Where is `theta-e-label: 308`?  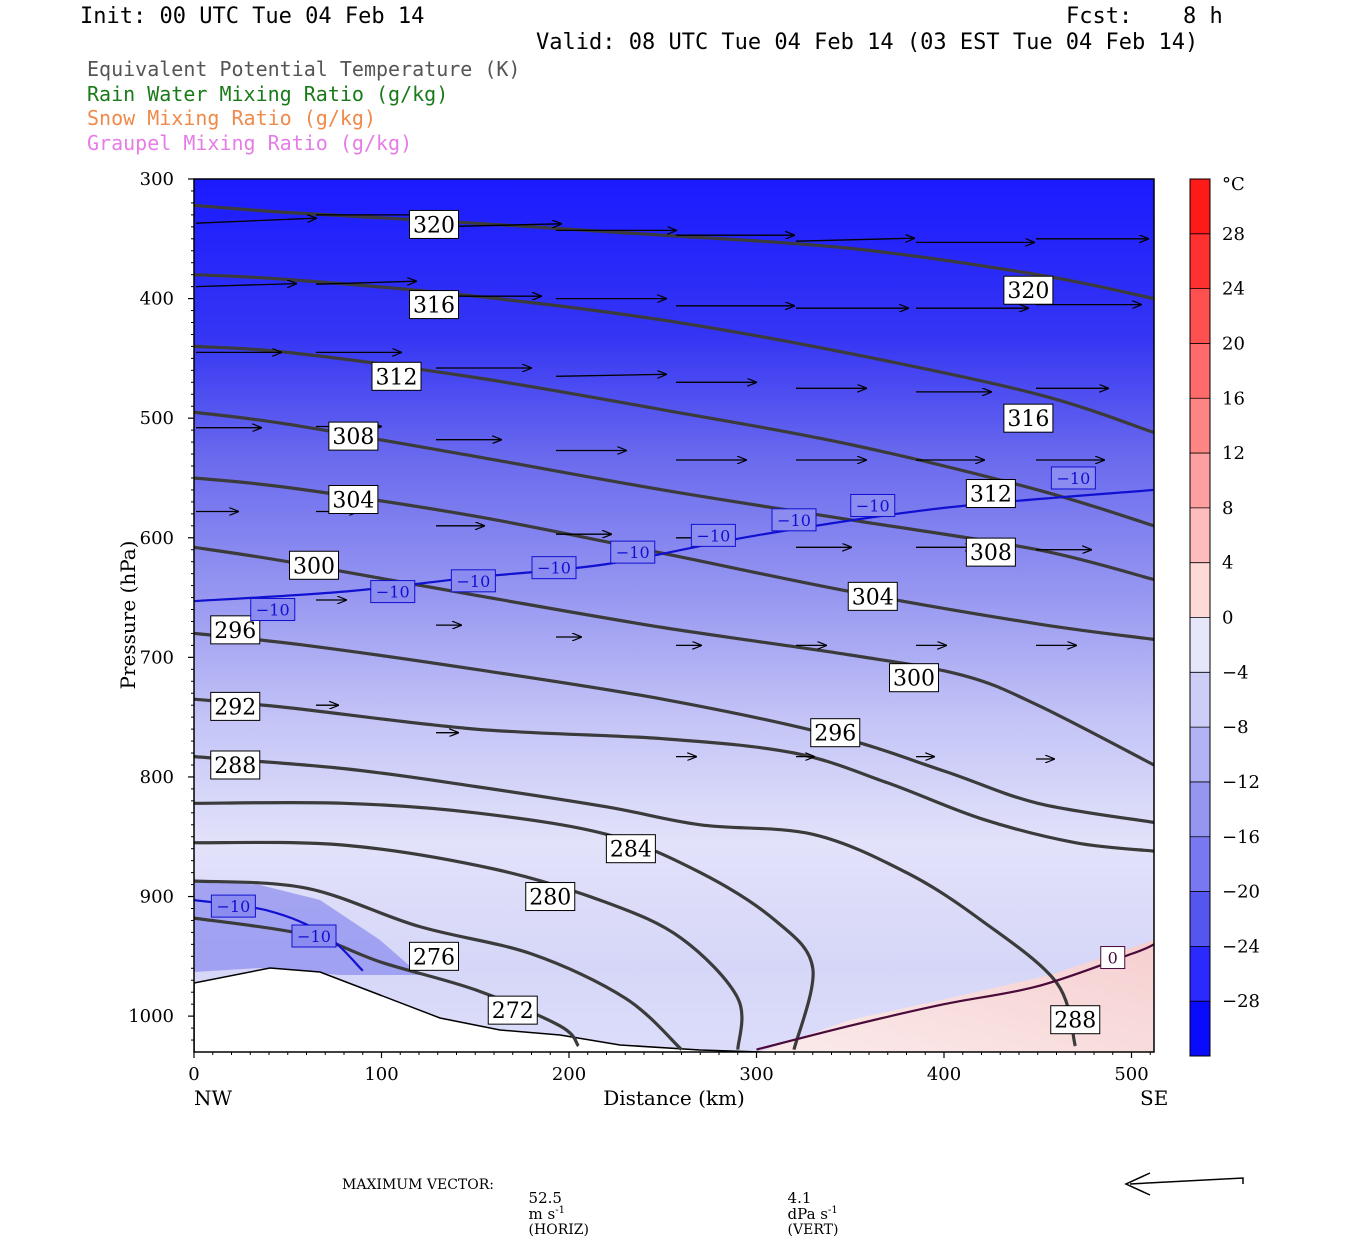 theta-e-label: 308 is located at coordinates (353, 437).